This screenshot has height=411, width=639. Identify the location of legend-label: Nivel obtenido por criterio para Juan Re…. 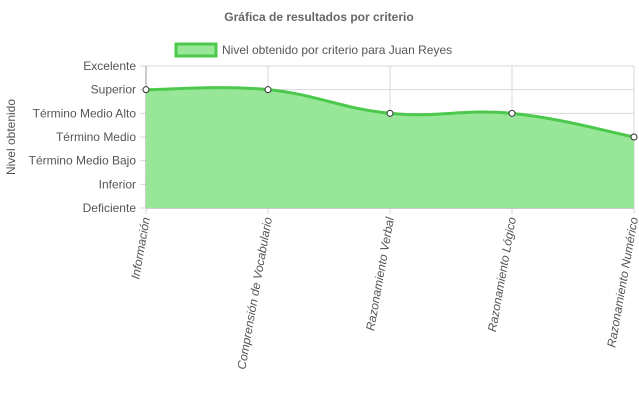
(337, 50).